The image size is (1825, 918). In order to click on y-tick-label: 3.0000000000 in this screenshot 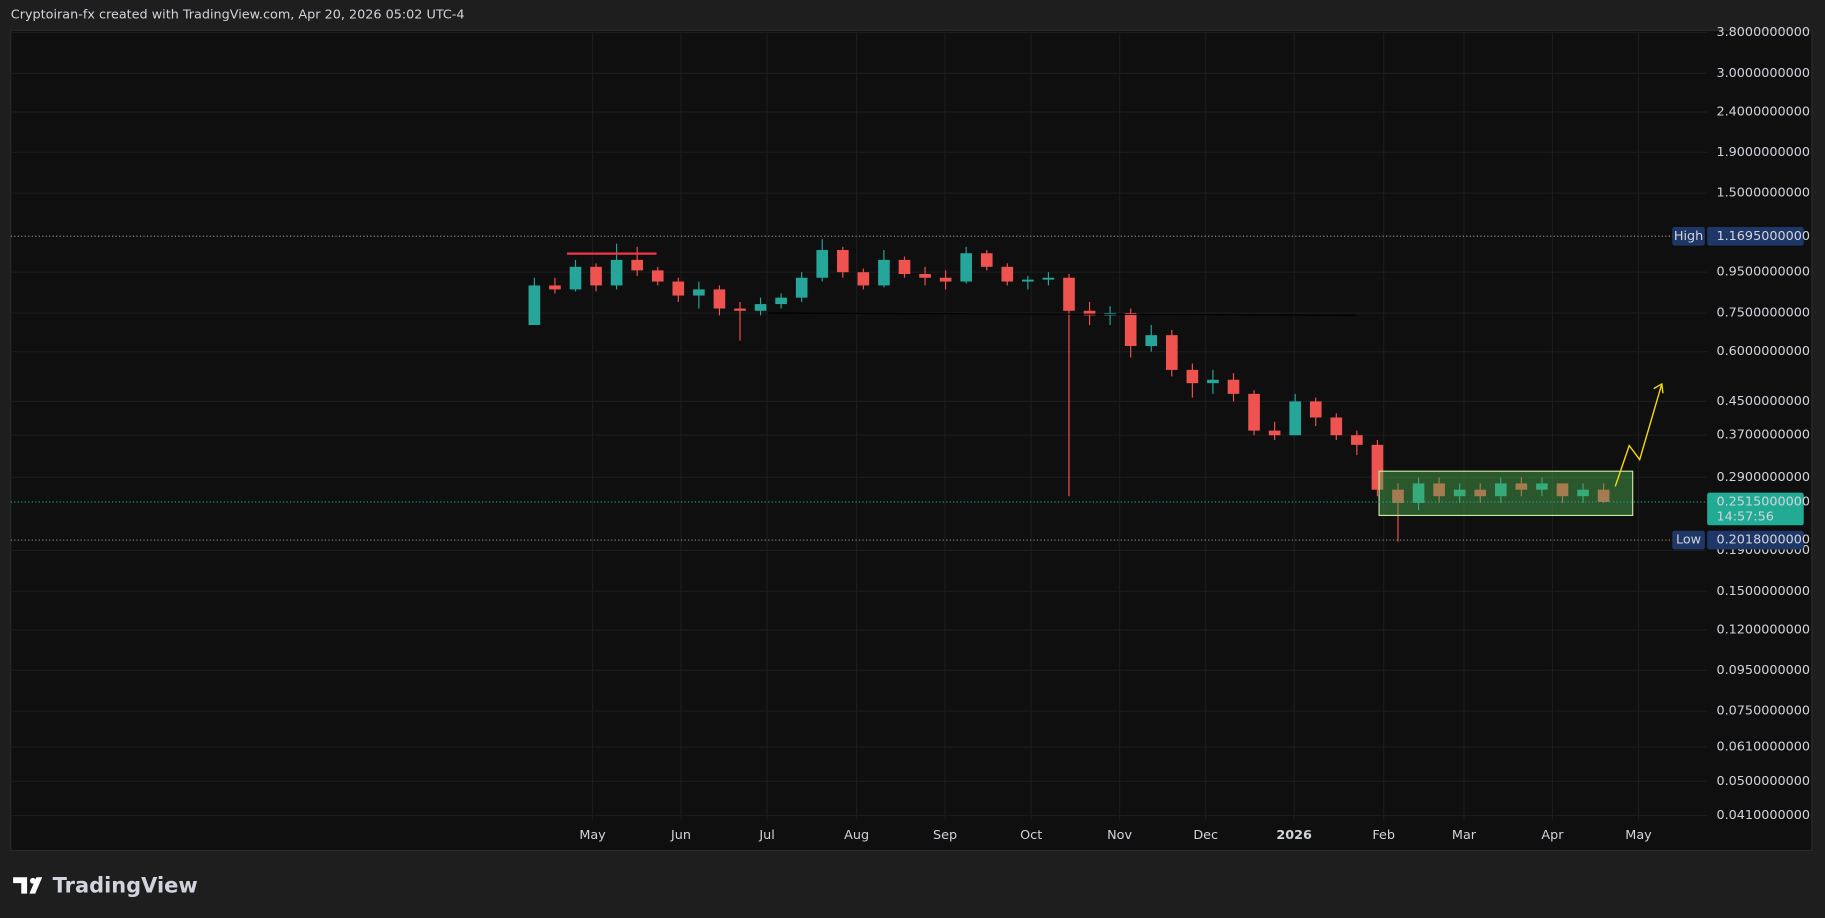, I will do `click(1763, 73)`.